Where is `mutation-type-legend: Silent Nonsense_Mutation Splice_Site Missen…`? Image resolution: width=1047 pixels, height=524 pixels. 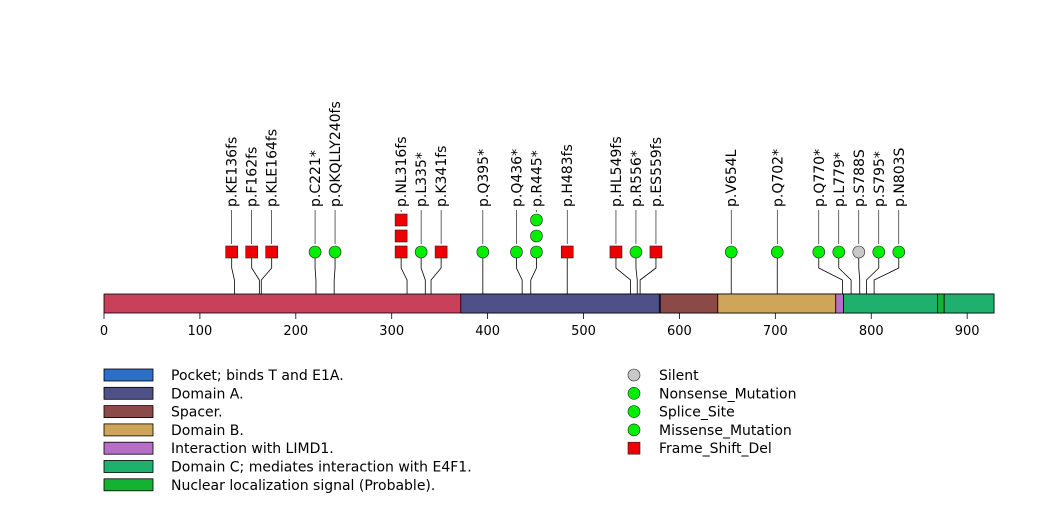 mutation-type-legend: Silent Nonsense_Mutation Splice_Site Missen… is located at coordinates (711, 412).